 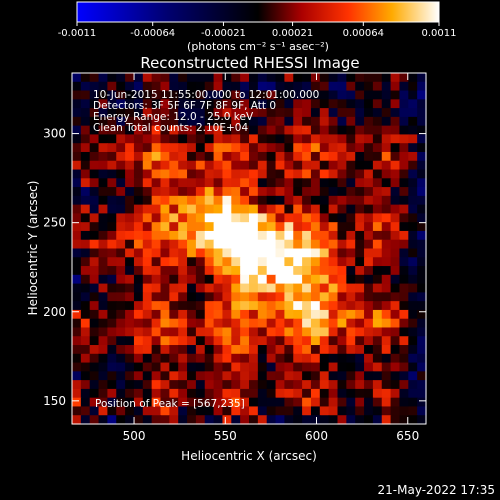 What do you see at coordinates (407, 436) in the screenshot?
I see `x-tick-label: 650` at bounding box center [407, 436].